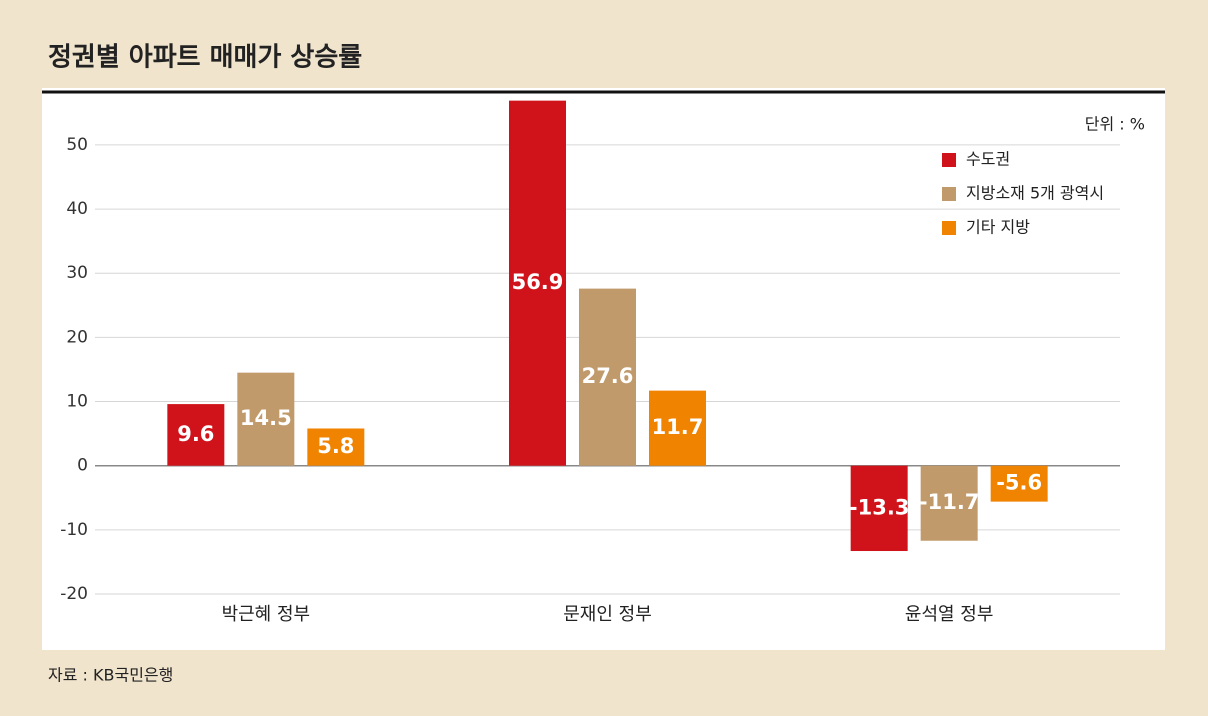 This screenshot has height=716, width=1208. What do you see at coordinates (74, 594) in the screenshot?
I see `y-tick-label: -20` at bounding box center [74, 594].